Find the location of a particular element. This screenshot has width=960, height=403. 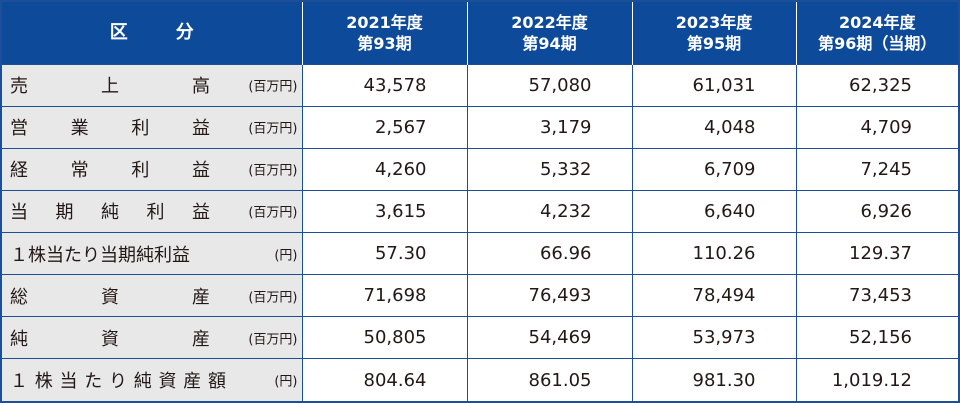

header-period-2021: 2021年度 第93期 is located at coordinates (385, 33).